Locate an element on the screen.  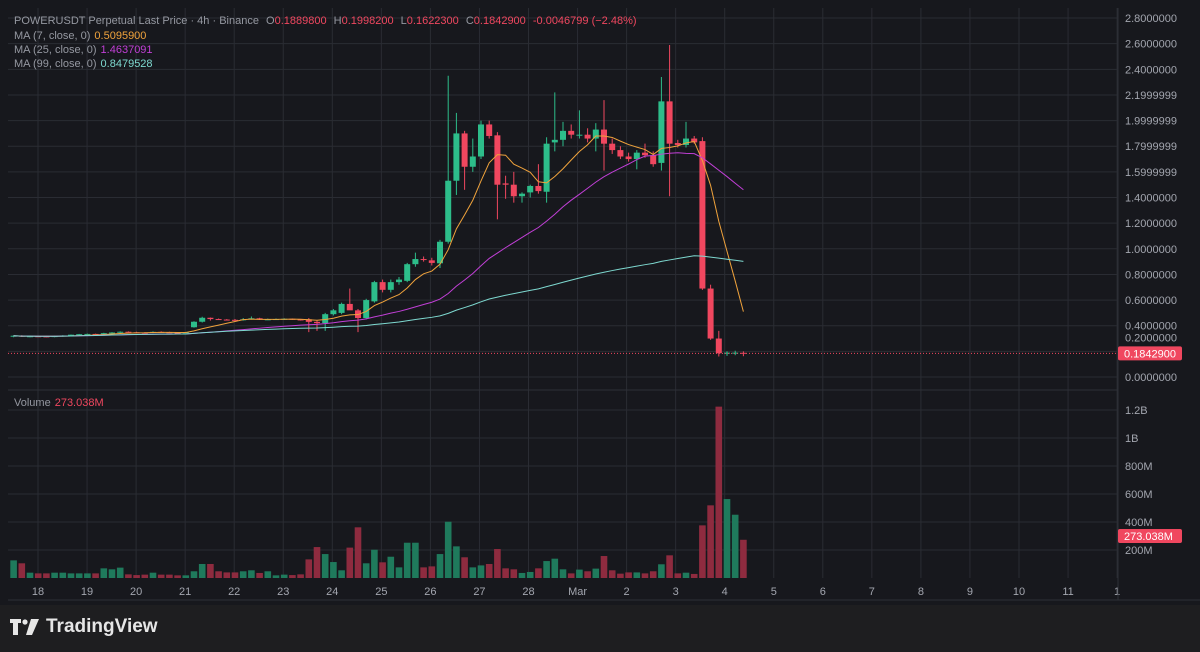
high-label: H is located at coordinates (337, 21).